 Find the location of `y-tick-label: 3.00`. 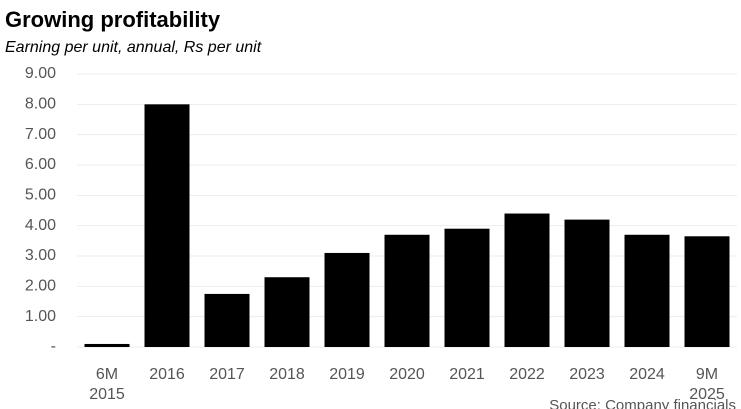

y-tick-label: 3.00 is located at coordinates (40, 255).